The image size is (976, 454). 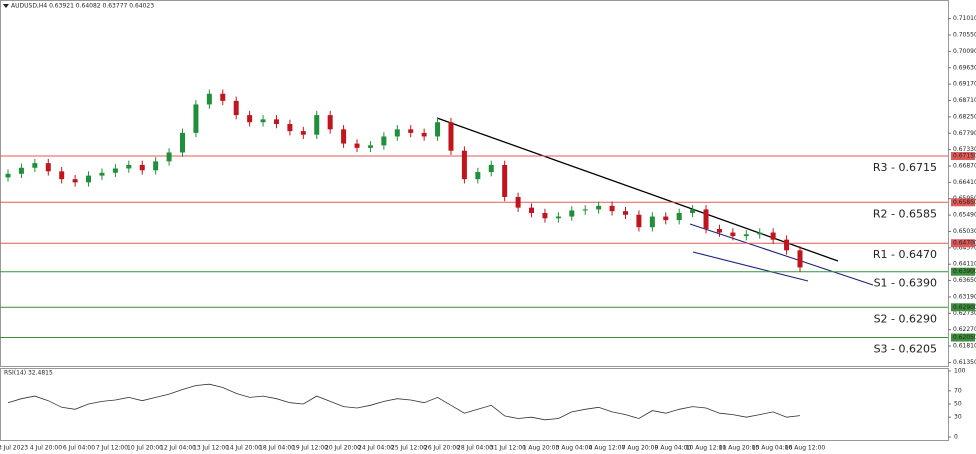 What do you see at coordinates (14, 448) in the screenshot?
I see `x-tick-label: 3 Jul 2023` at bounding box center [14, 448].